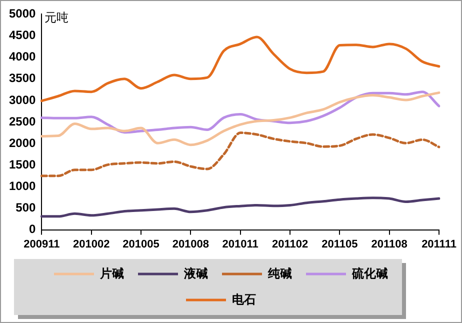  Describe the element at coordinates (22, 164) in the screenshot. I see `y-tick-label: 1500` at that location.